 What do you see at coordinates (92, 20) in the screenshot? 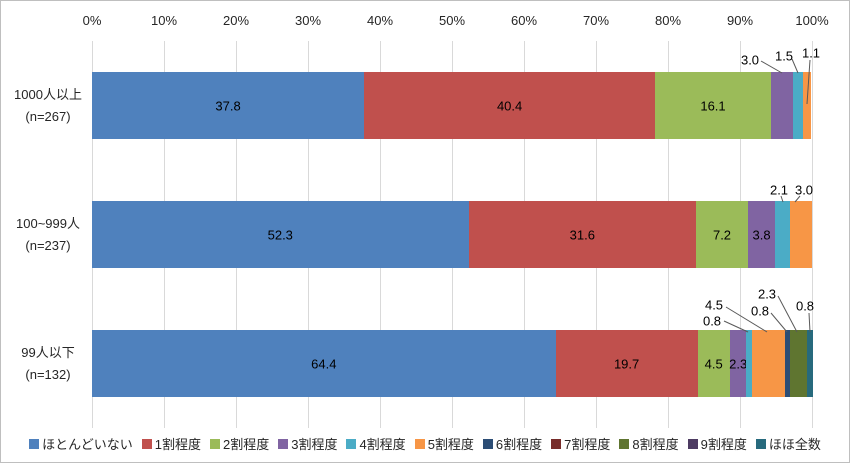
I see `x-axis-tick-label: 0%` at bounding box center [92, 20].